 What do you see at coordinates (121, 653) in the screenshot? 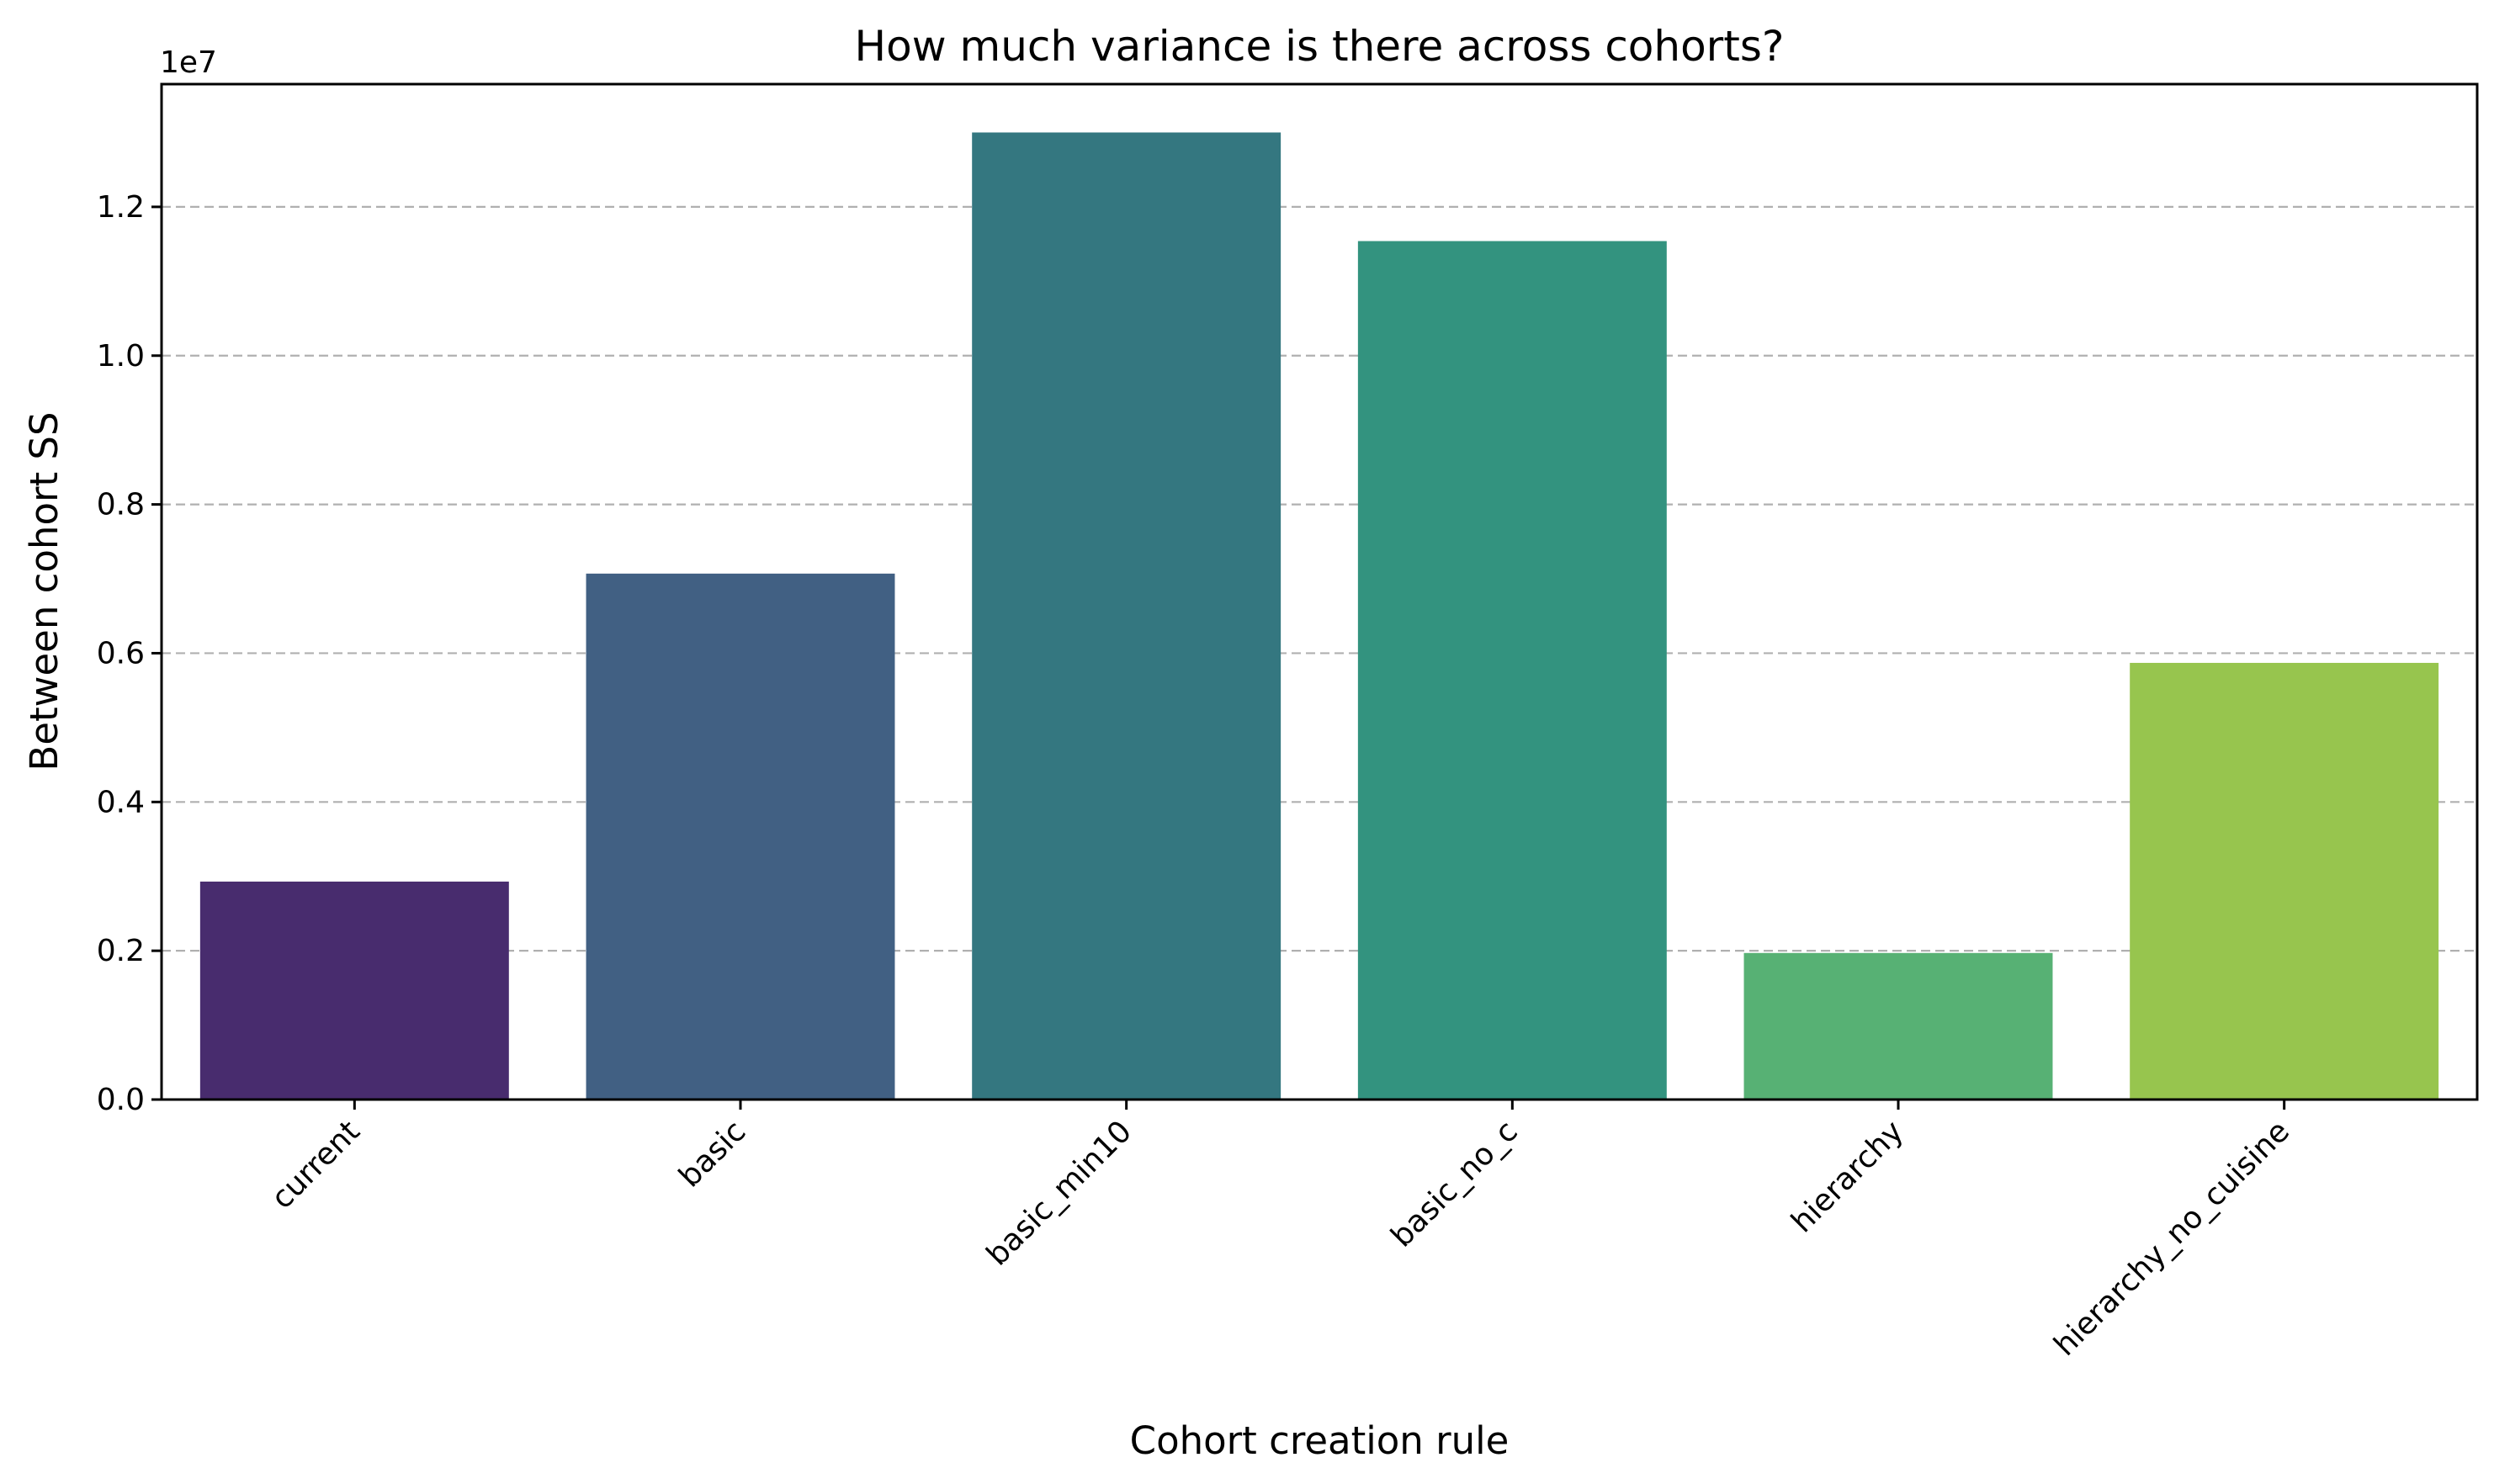
I see `y-tick-label: 0.6` at bounding box center [121, 653].